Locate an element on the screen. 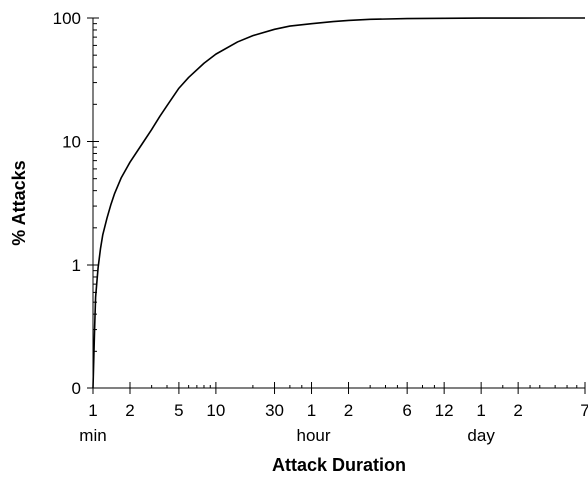 This screenshot has height=480, width=588. x-tick-label: 5 is located at coordinates (178, 410).